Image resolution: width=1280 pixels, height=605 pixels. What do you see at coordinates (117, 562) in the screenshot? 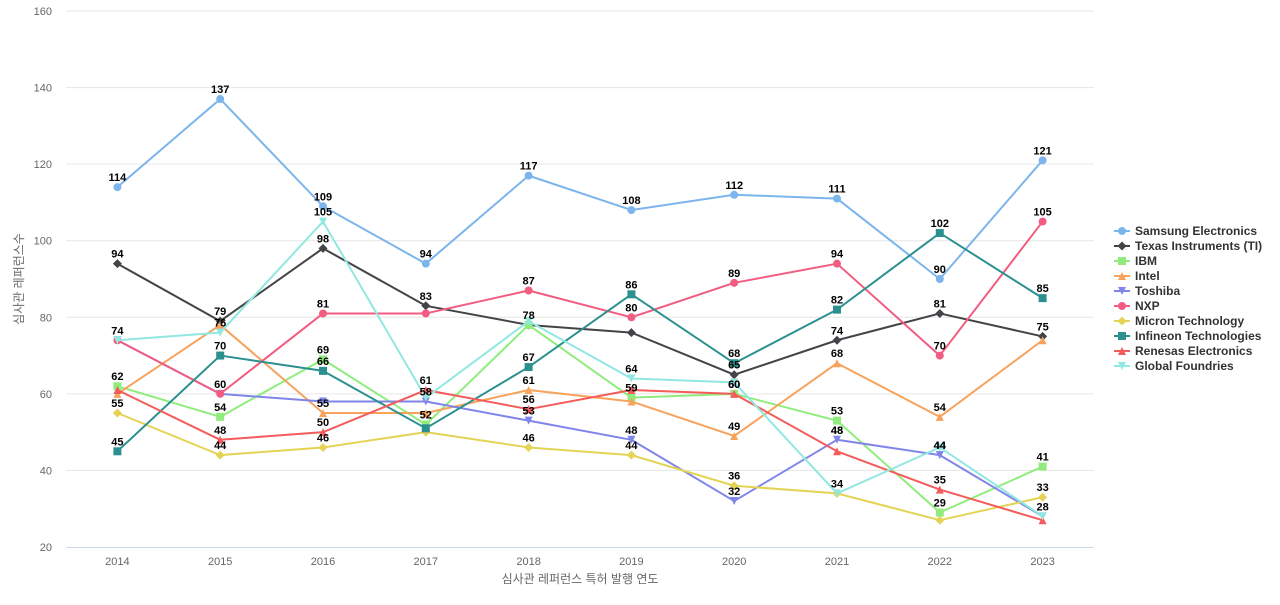
I see `x-tick-label: 2014` at bounding box center [117, 562].